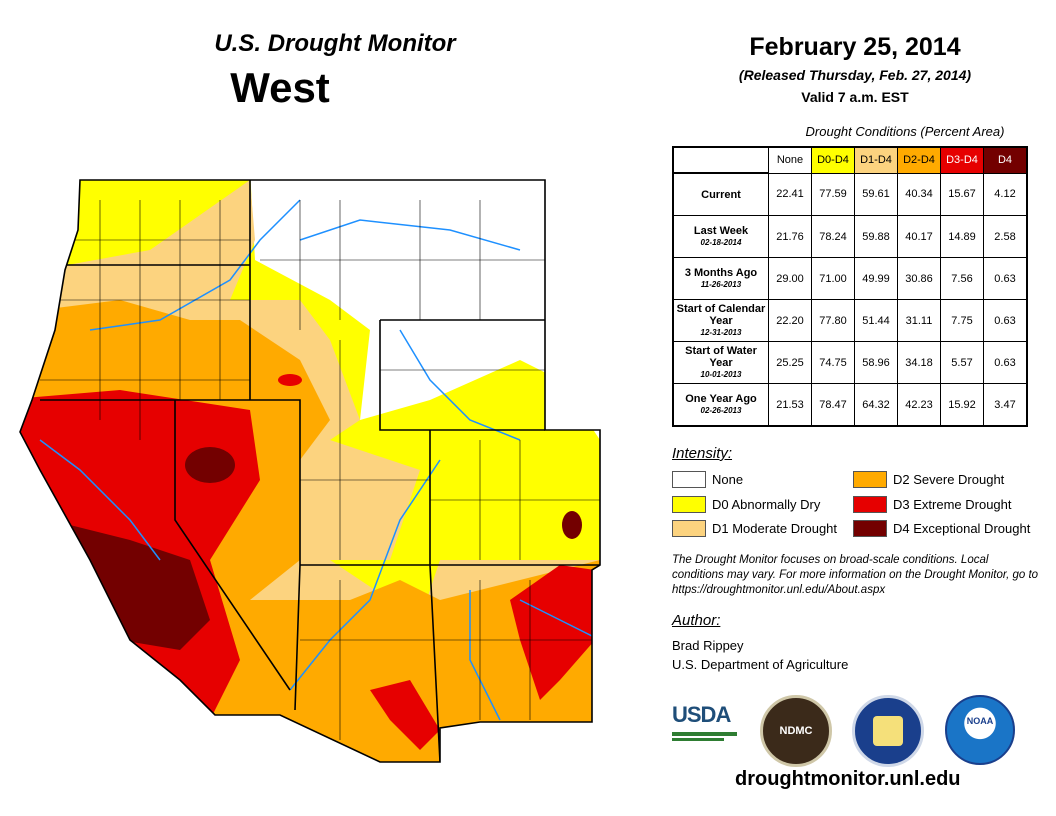 Image resolution: width=1056 pixels, height=816 pixels. Describe the element at coordinates (952, 504) in the screenshot. I see `legend-label: D3 Extreme Drought` at that location.